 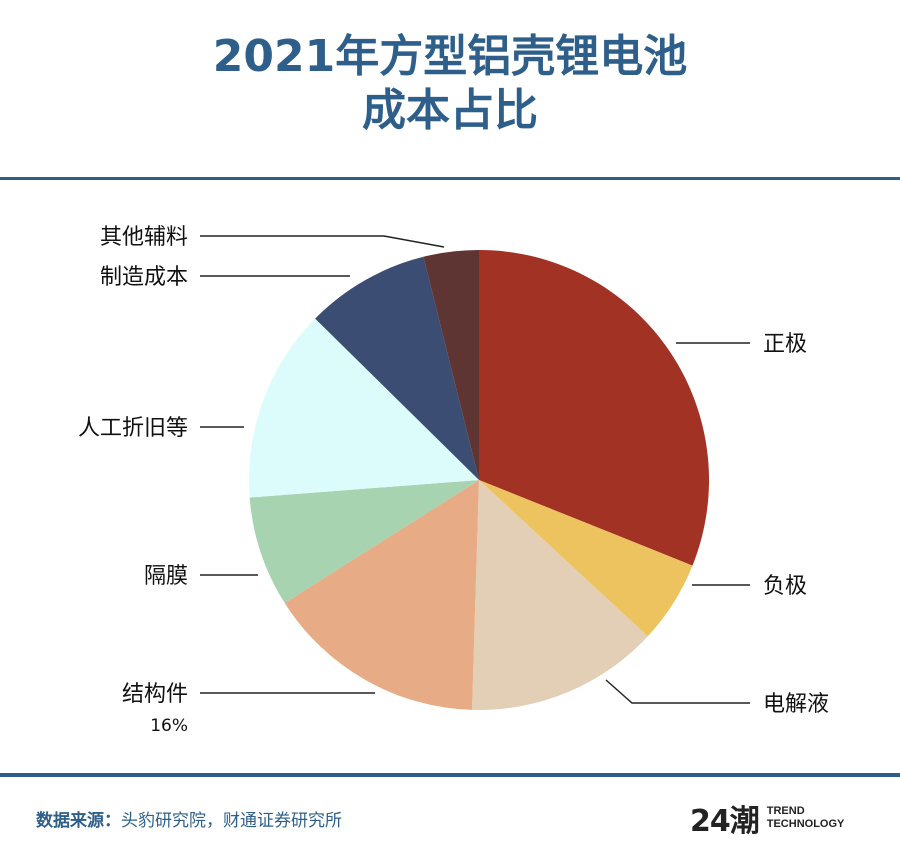 I want to click on chart-title: 2021年方型铝壳锂电池 成本占比, so click(x=450, y=84).